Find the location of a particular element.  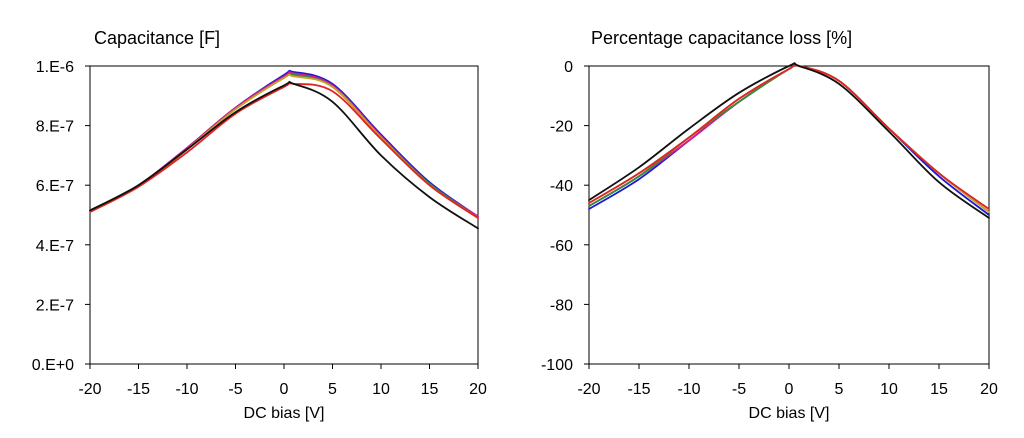

capacitance-loss-x-tick-label: 10 is located at coordinates (889, 389).